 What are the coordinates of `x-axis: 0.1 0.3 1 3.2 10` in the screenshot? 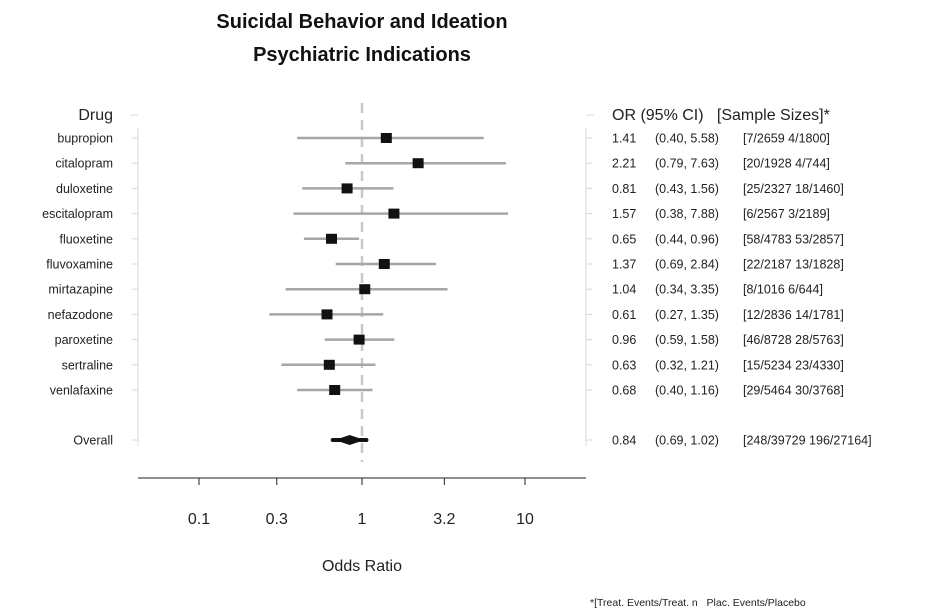 It's located at (362, 502).